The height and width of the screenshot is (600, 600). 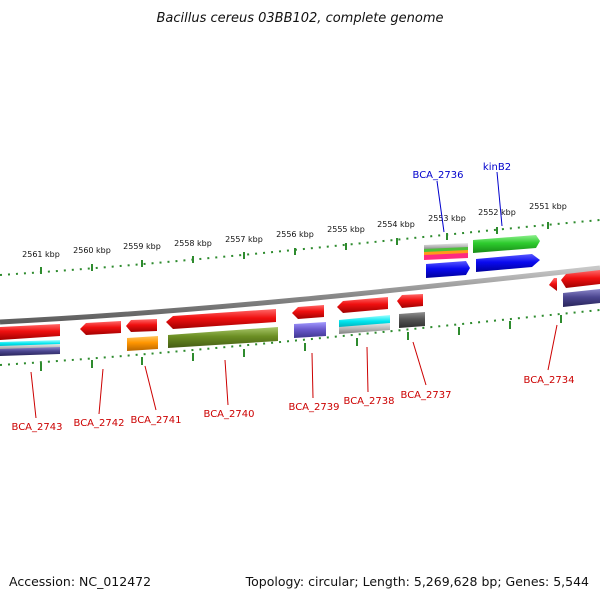 What do you see at coordinates (80, 581) in the screenshot?
I see `accession-text: Accession: NC_012472` at bounding box center [80, 581].